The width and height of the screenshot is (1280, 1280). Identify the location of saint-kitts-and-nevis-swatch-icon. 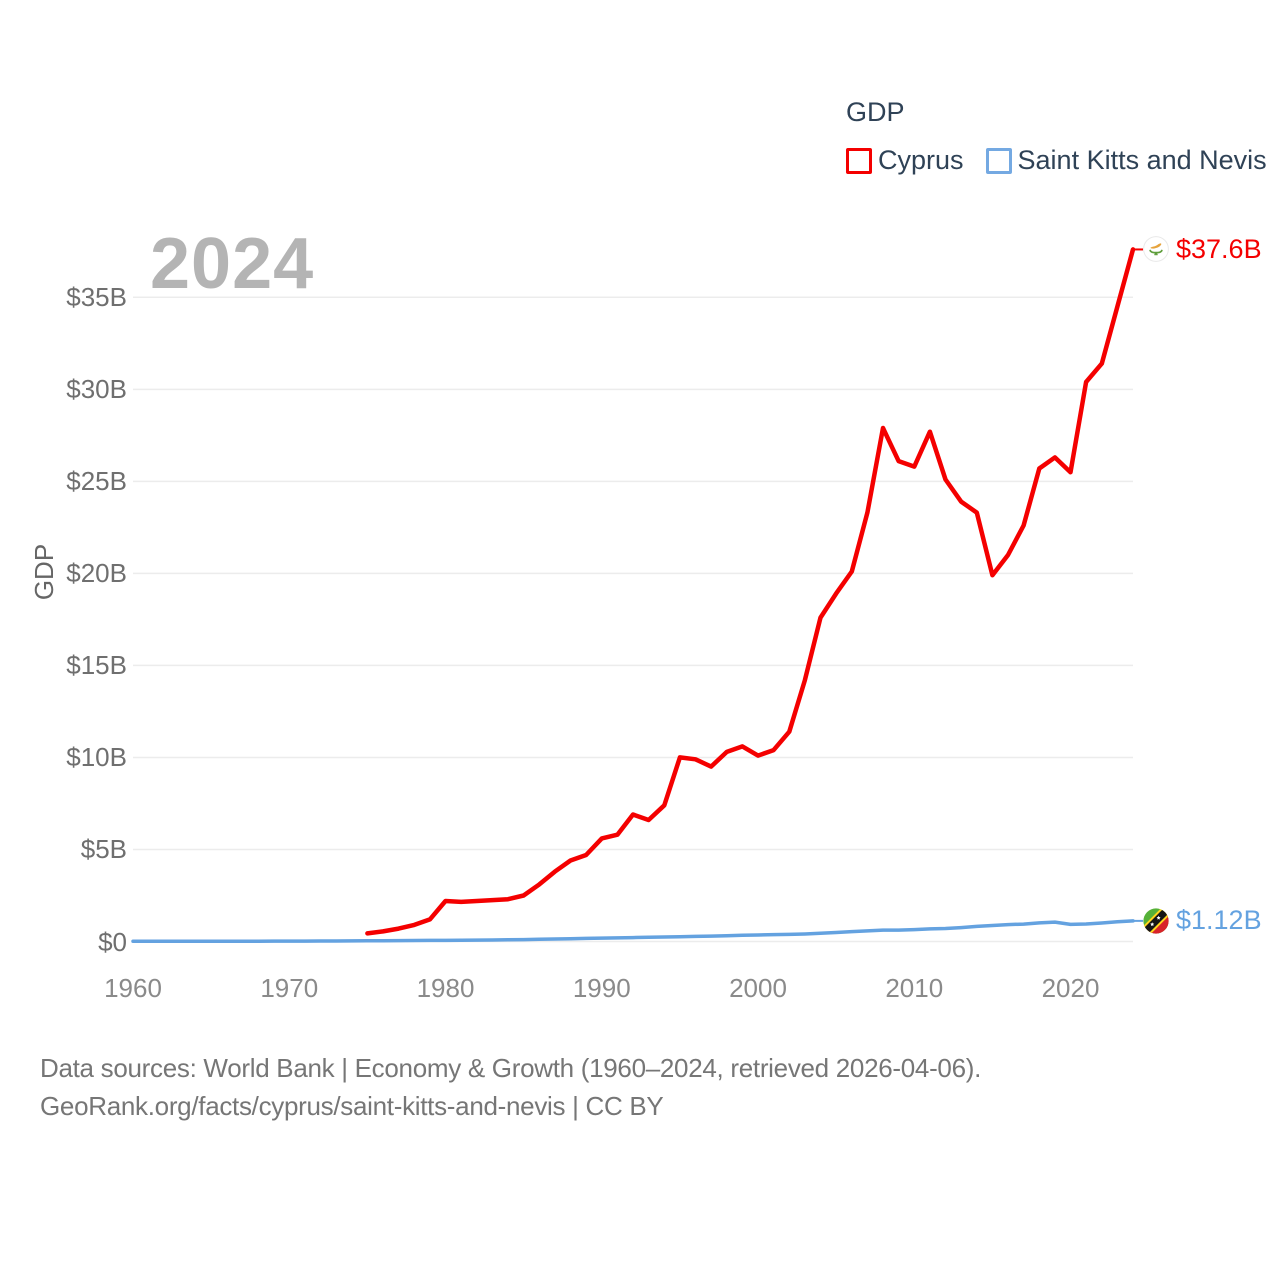
(998, 160).